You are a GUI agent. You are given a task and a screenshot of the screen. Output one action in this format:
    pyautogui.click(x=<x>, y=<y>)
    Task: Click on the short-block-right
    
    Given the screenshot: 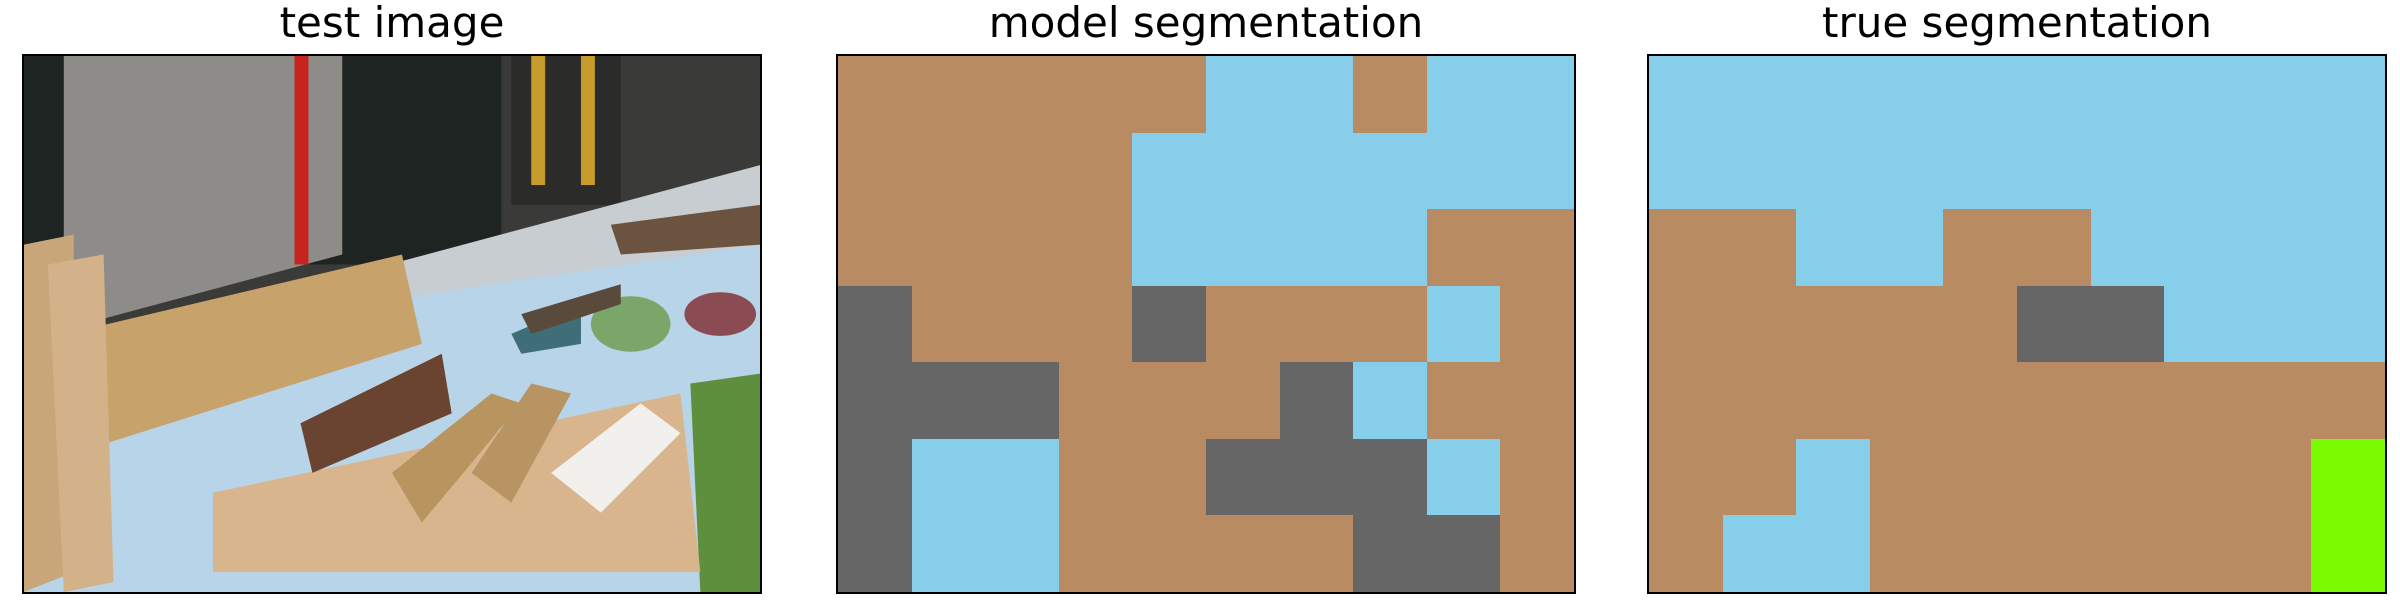 What is the action you would take?
    pyautogui.click(x=521, y=443)
    